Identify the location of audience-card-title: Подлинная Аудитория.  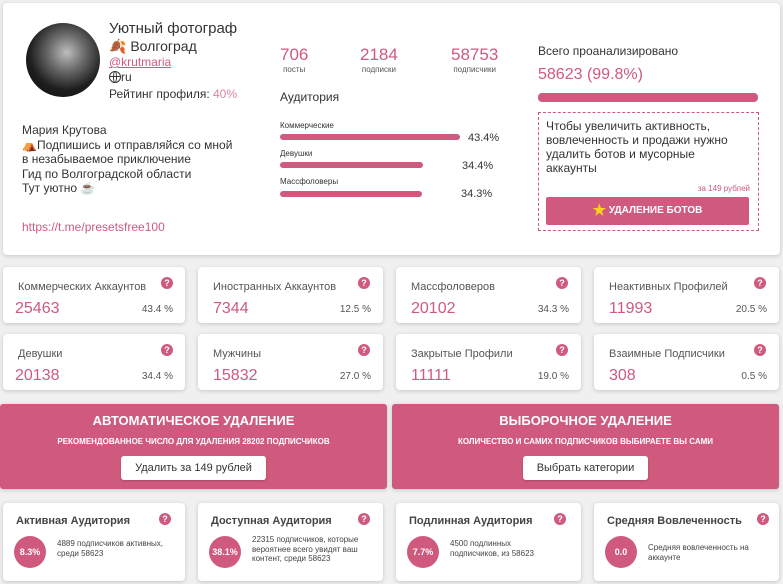
(471, 521).